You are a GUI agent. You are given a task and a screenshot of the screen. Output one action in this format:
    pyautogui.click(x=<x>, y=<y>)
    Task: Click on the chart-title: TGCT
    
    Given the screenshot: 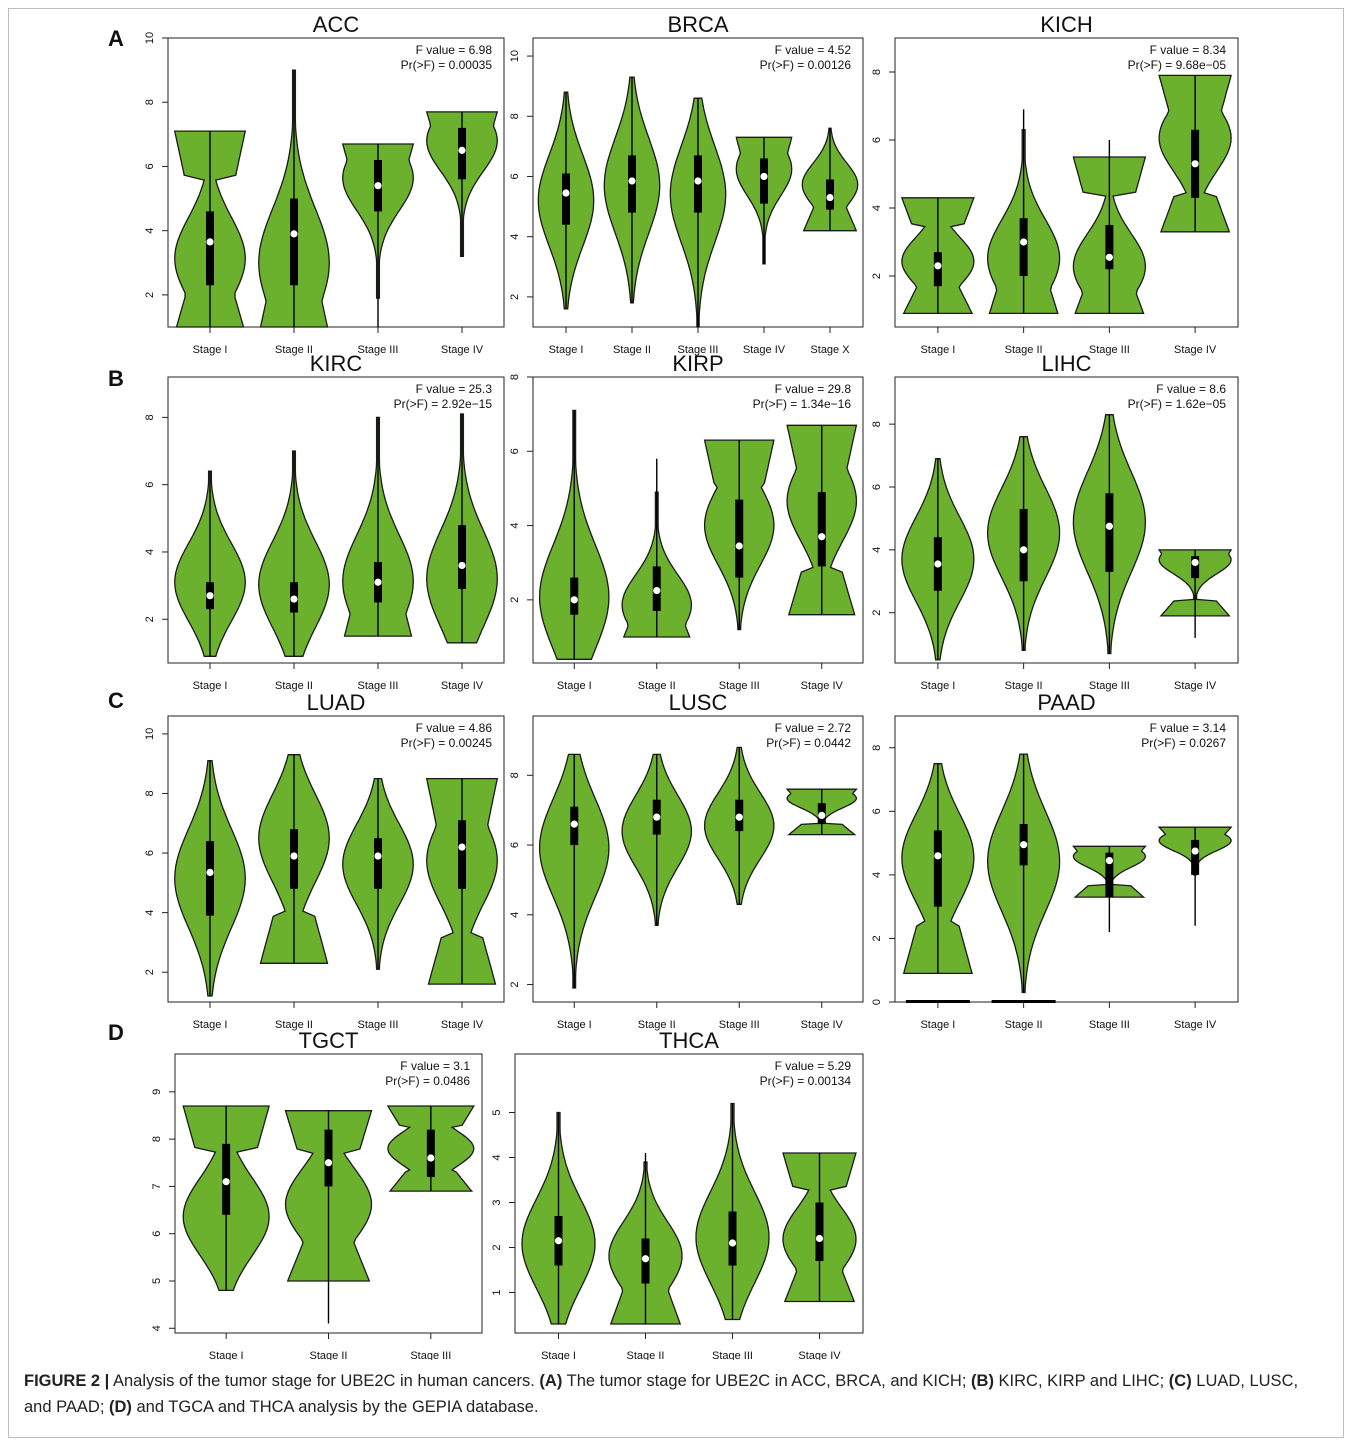 What is the action you would take?
    pyautogui.click(x=329, y=1040)
    